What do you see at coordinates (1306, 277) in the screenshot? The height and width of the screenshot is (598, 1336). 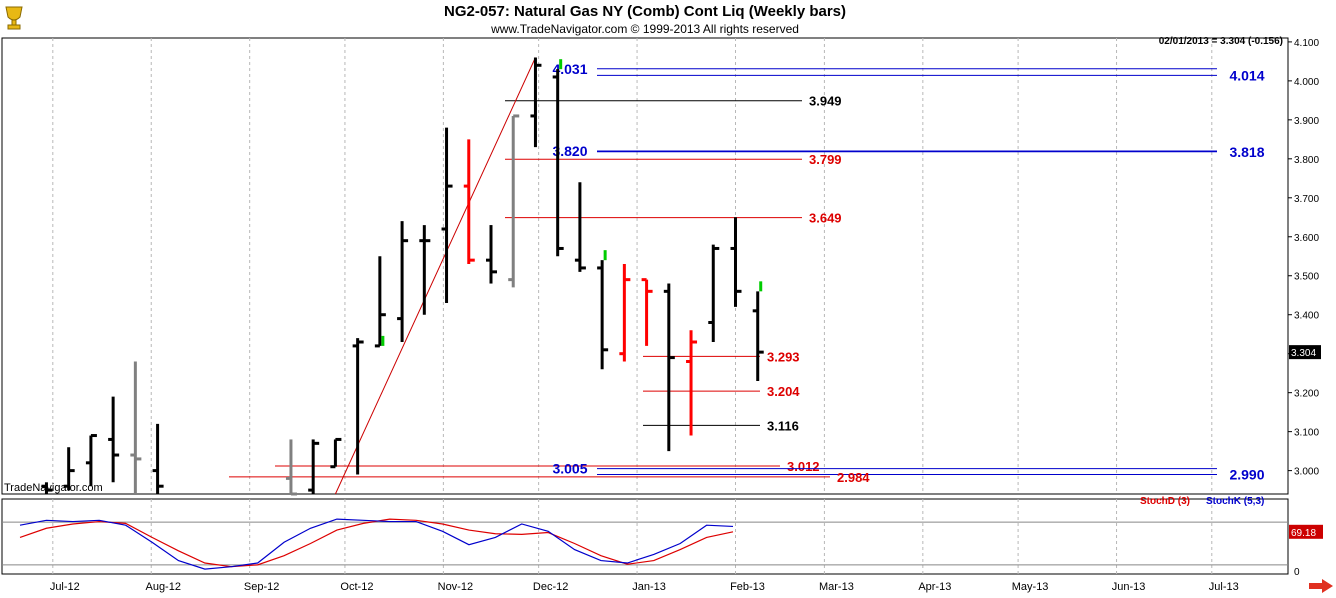 I see `price-tick-label: 3.500` at bounding box center [1306, 277].